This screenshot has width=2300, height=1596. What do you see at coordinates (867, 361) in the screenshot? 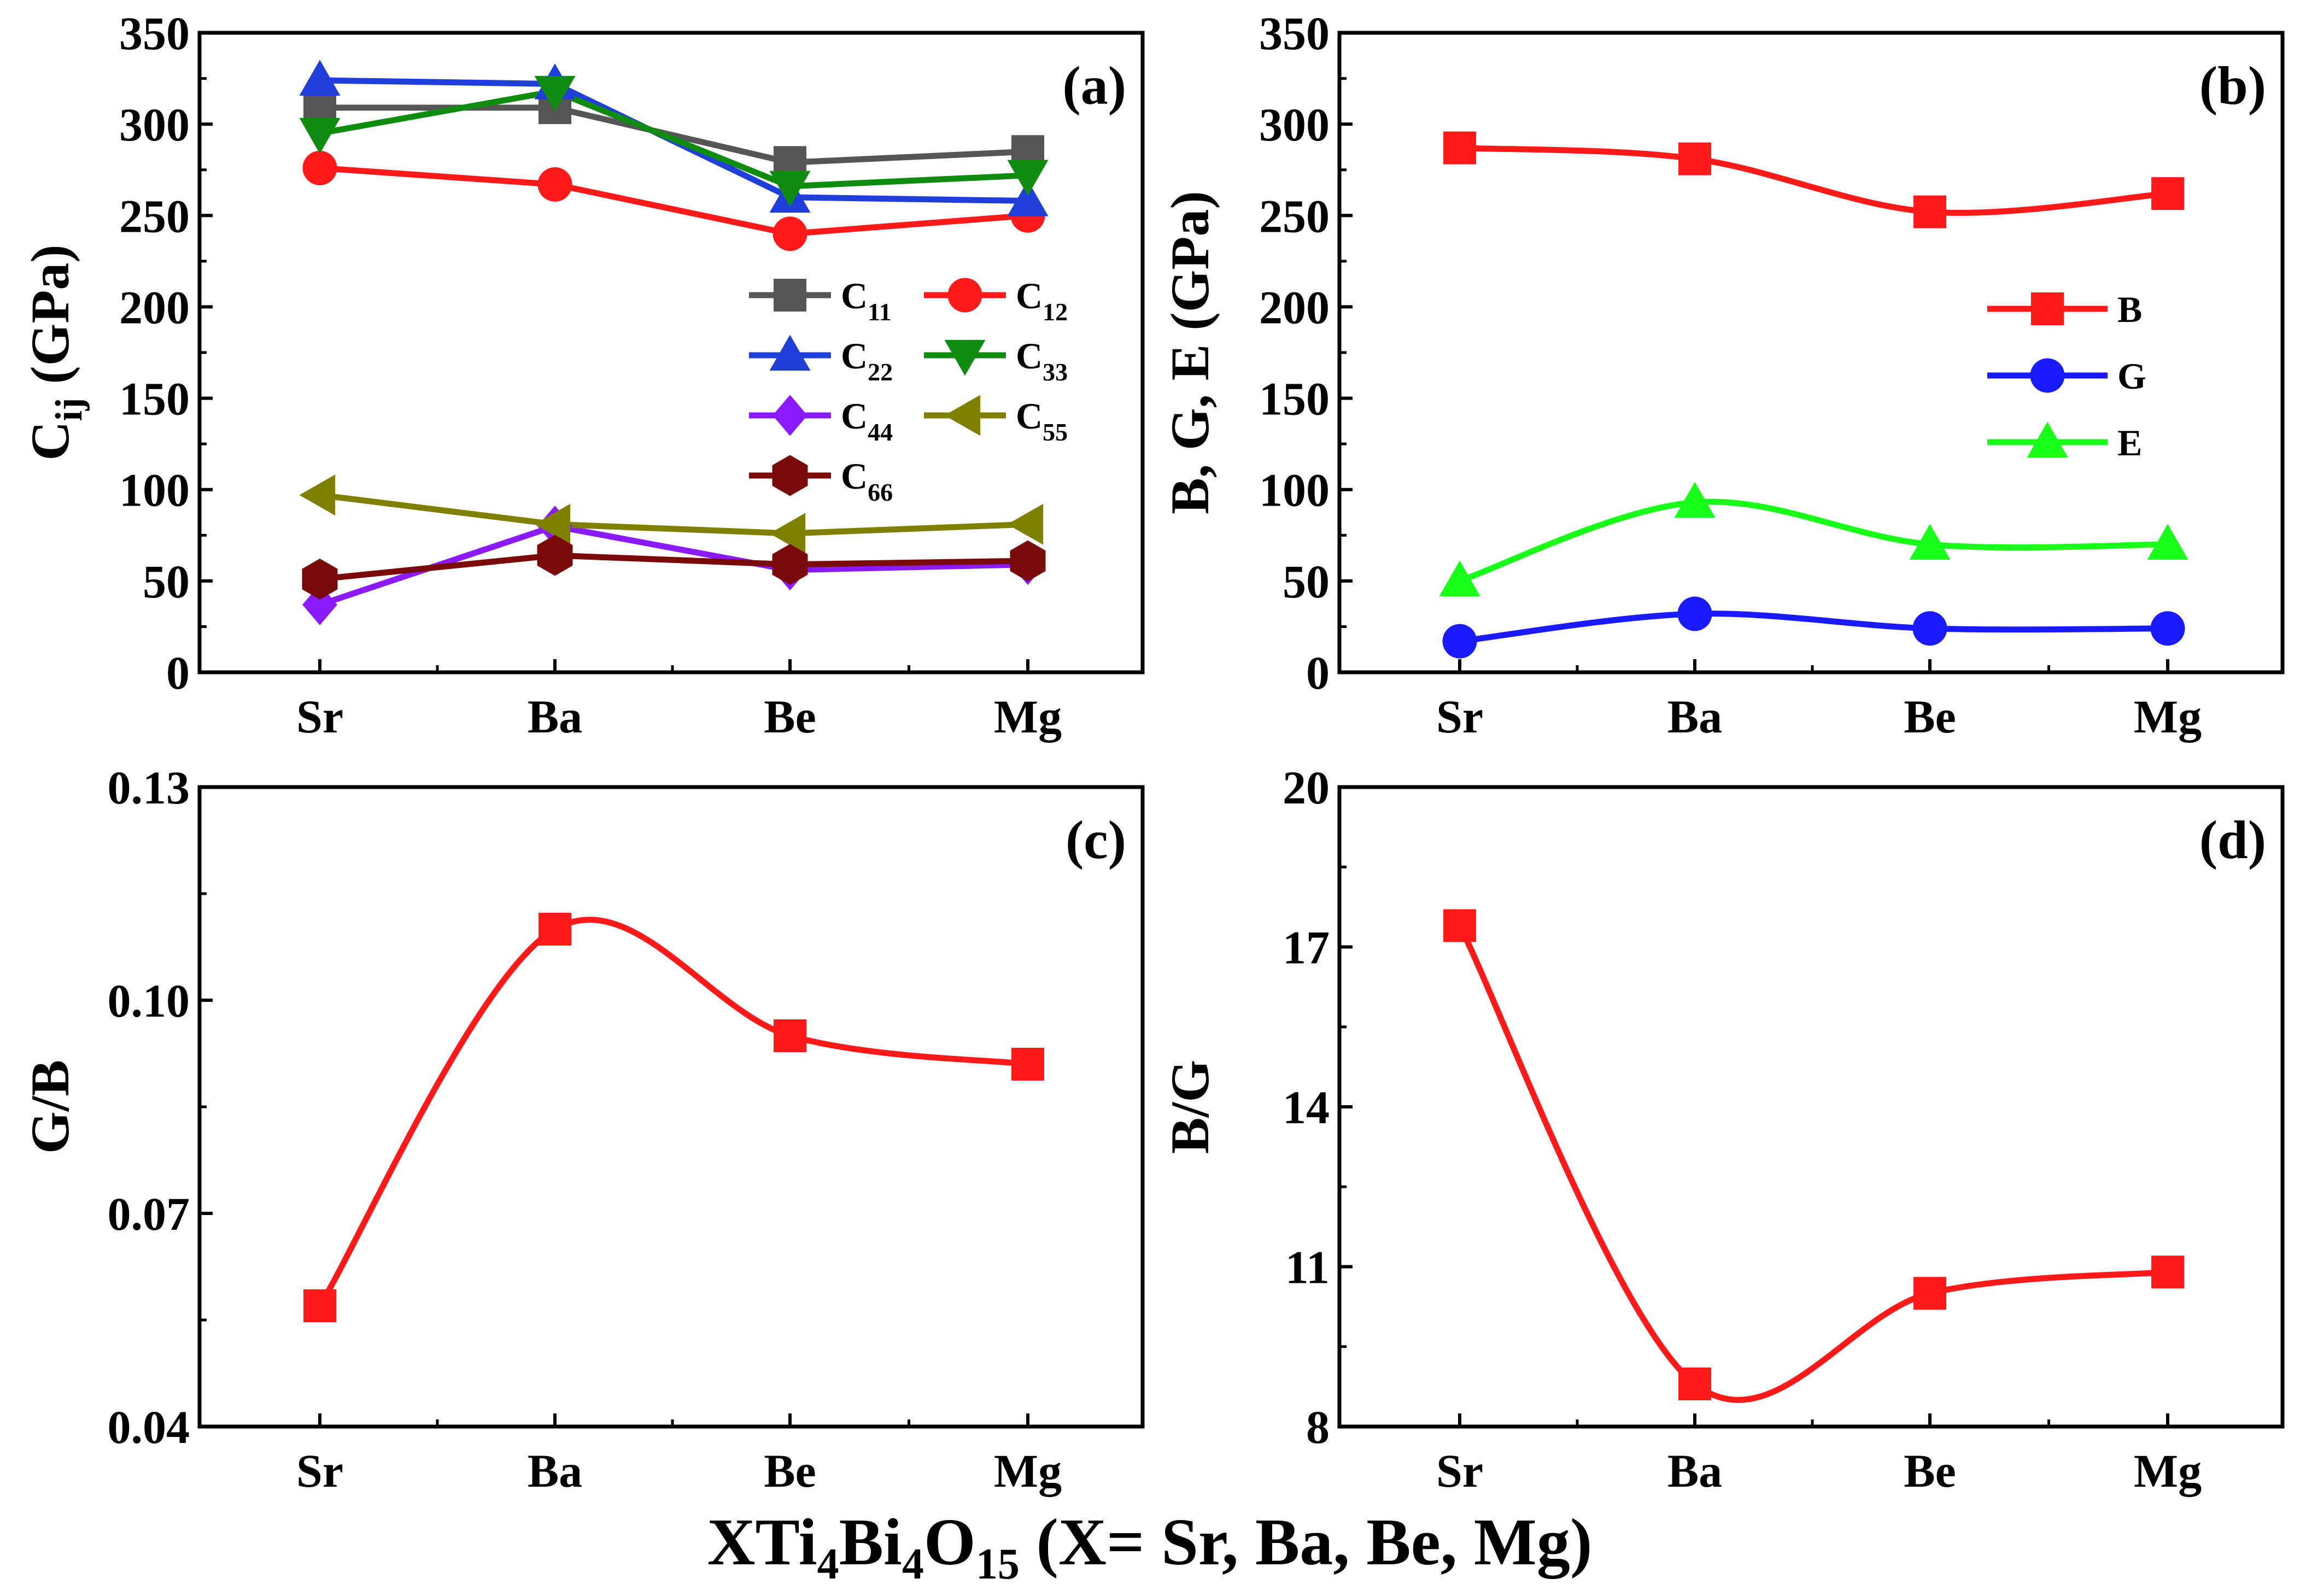
I see `legend-label-C22: C22` at bounding box center [867, 361].